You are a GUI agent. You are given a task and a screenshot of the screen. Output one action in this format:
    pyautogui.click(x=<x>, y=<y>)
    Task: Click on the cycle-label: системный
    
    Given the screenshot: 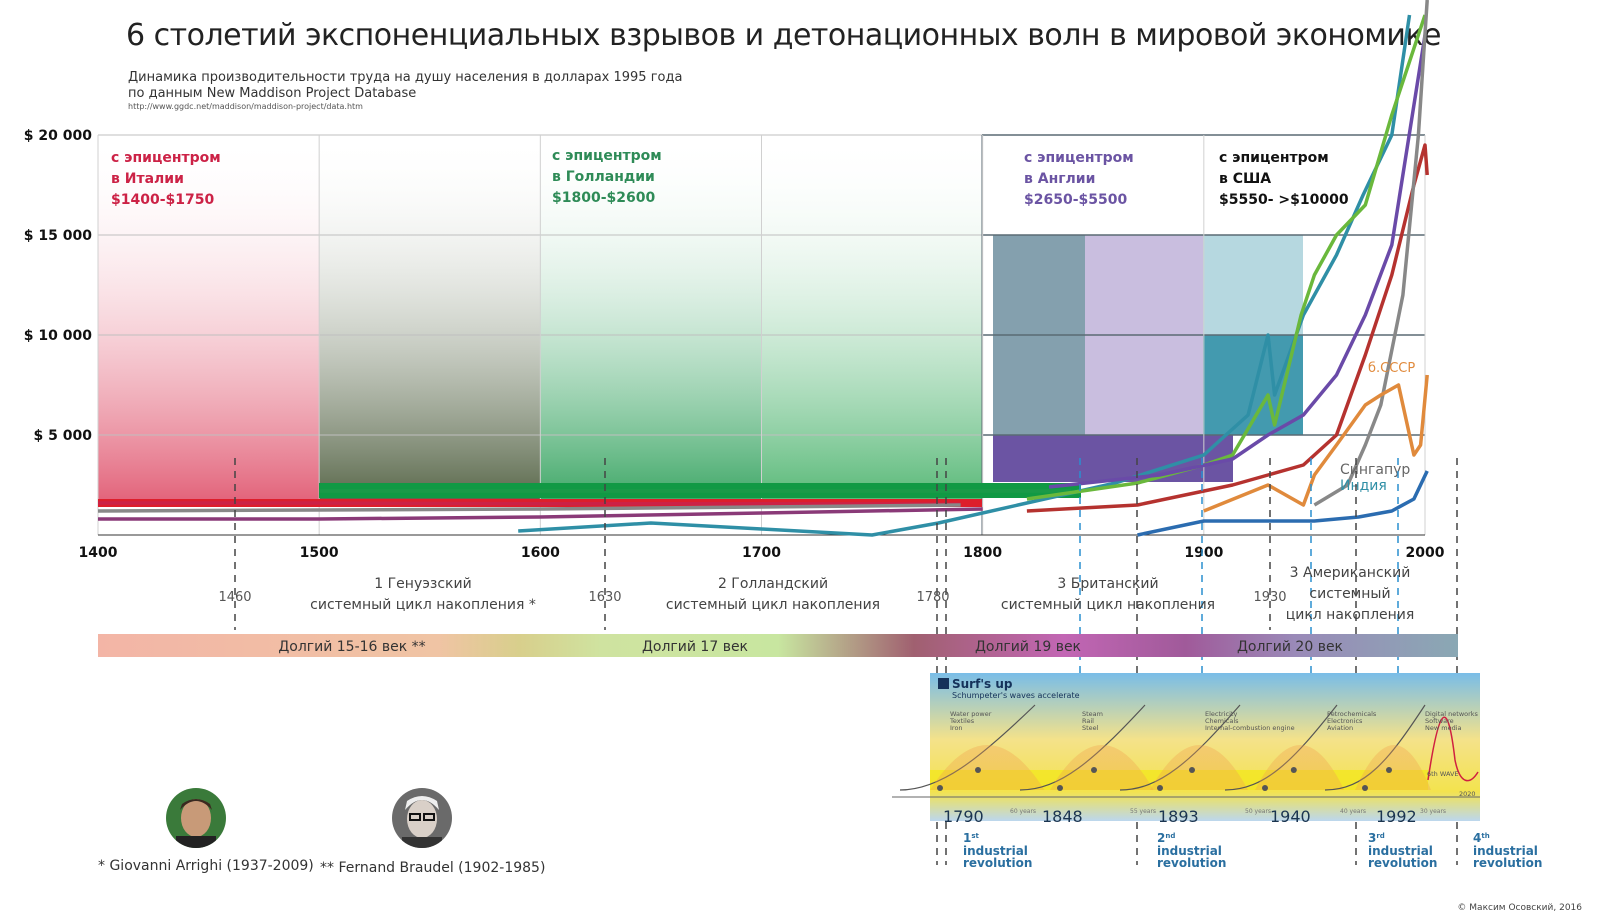 What is the action you would take?
    pyautogui.click(x=1349, y=594)
    